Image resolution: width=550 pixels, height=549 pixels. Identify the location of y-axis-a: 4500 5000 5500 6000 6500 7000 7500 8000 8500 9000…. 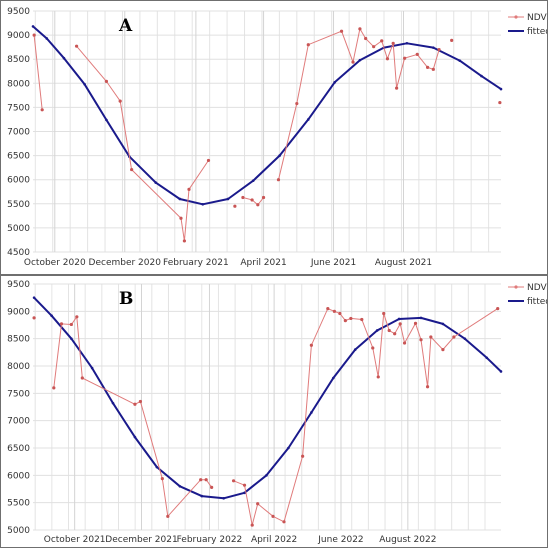
(18, 132).